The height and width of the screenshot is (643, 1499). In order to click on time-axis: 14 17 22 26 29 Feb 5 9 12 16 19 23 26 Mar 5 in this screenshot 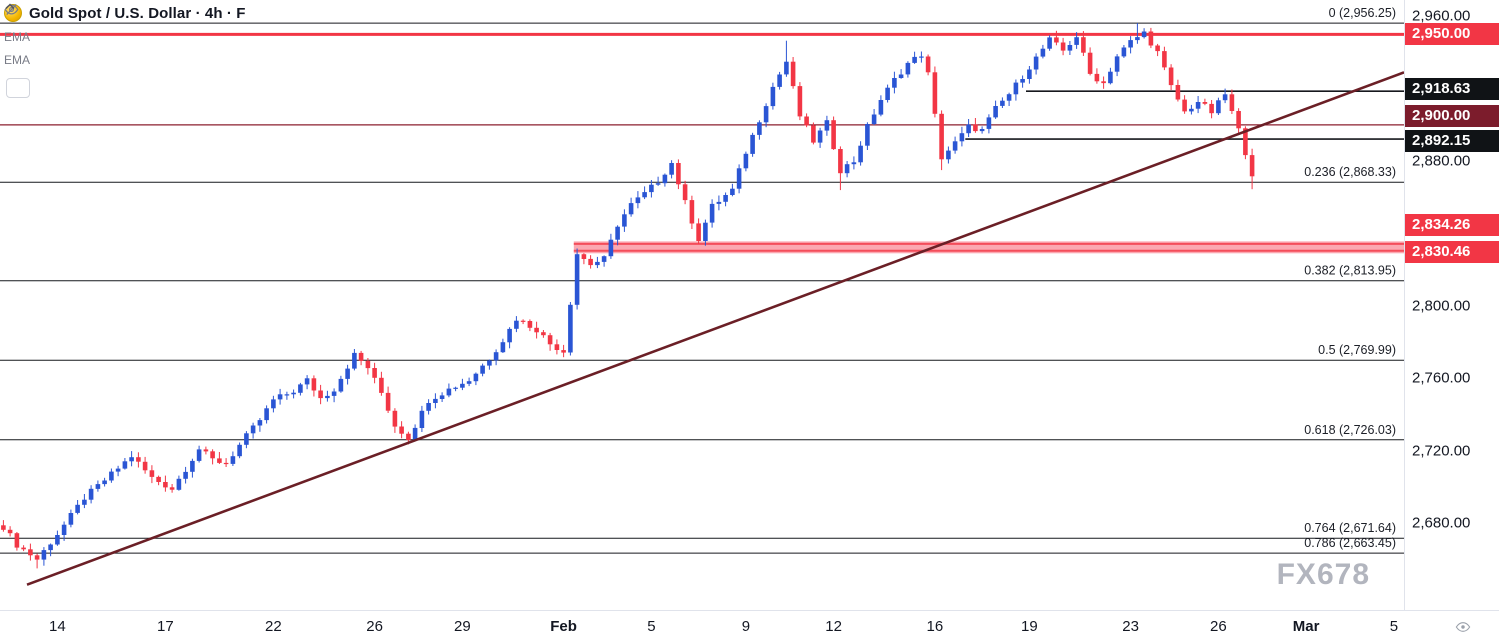, I will do `click(749, 626)`.